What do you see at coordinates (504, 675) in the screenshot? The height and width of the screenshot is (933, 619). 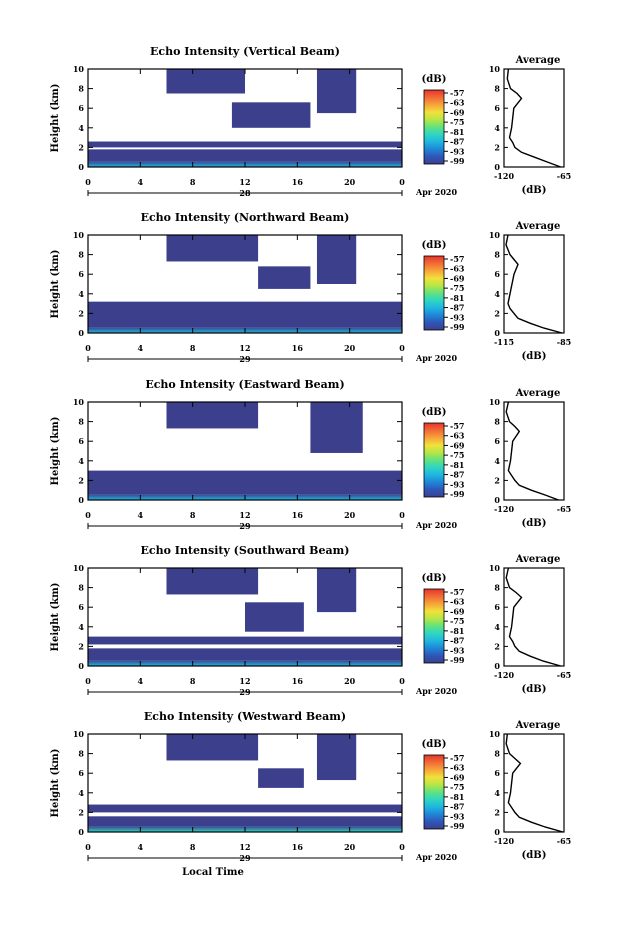 I see `average-x-tick-label: -120` at bounding box center [504, 675].